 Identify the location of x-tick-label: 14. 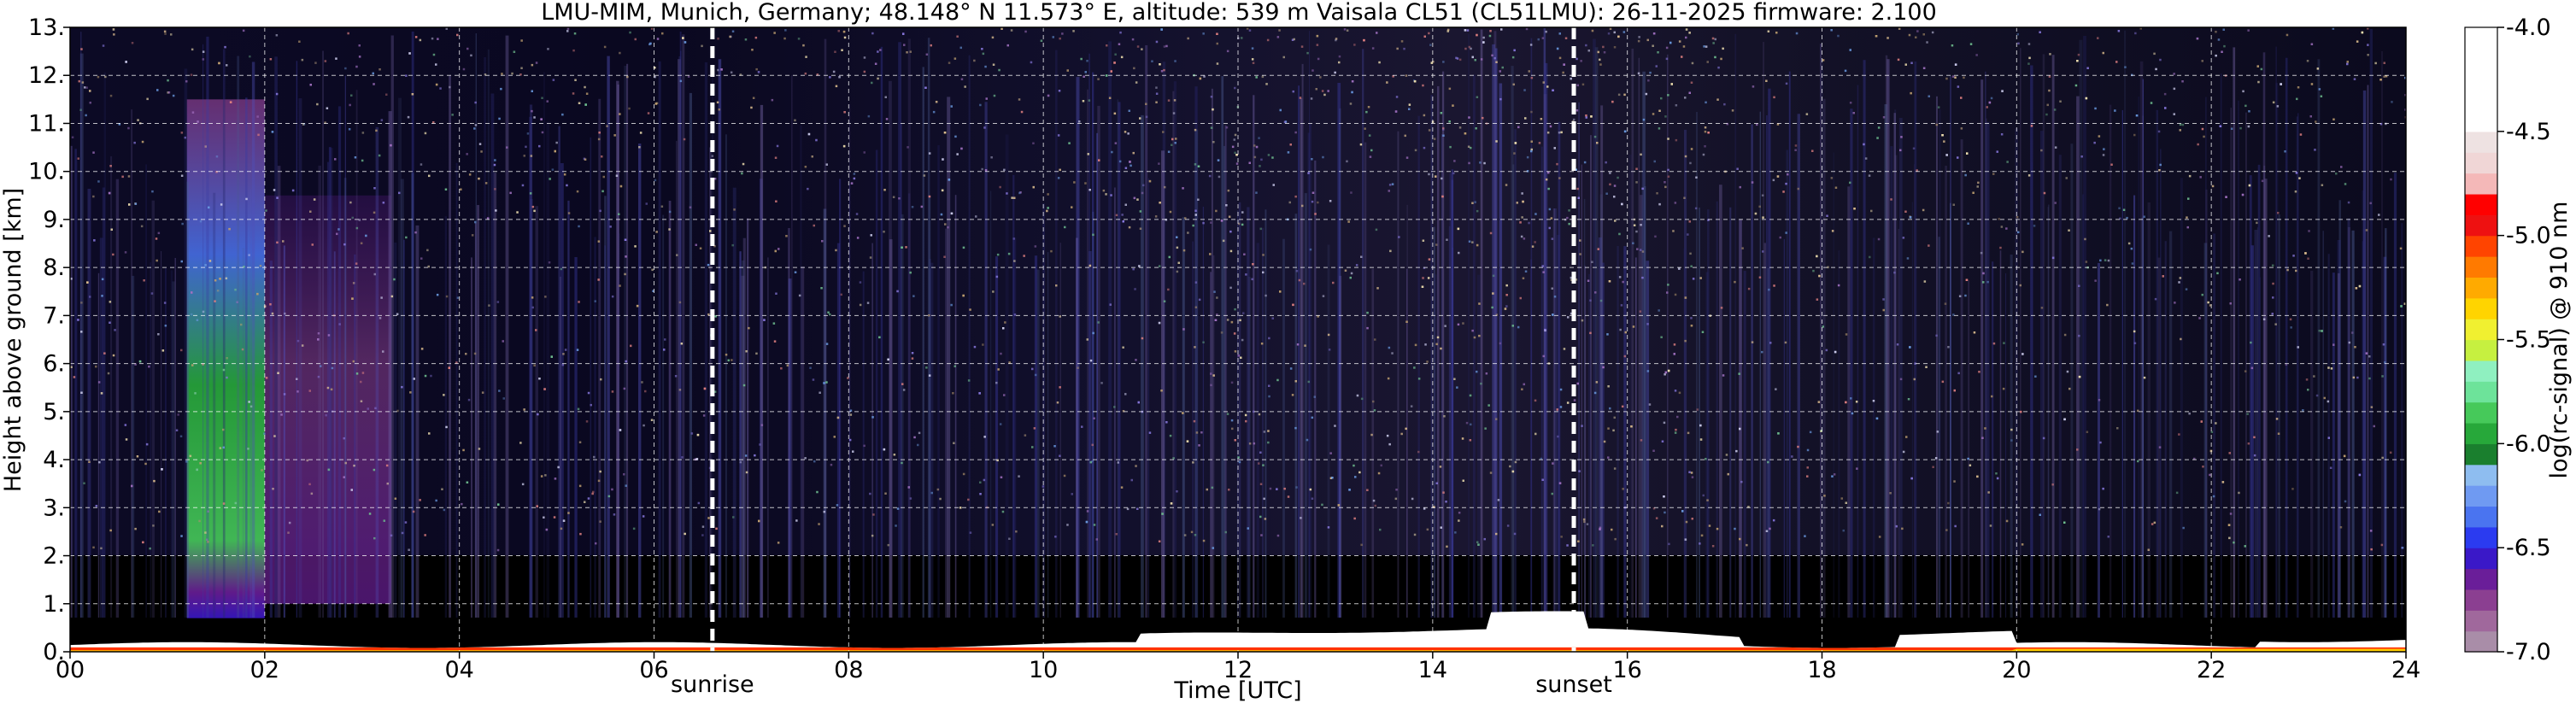
(1432, 670).